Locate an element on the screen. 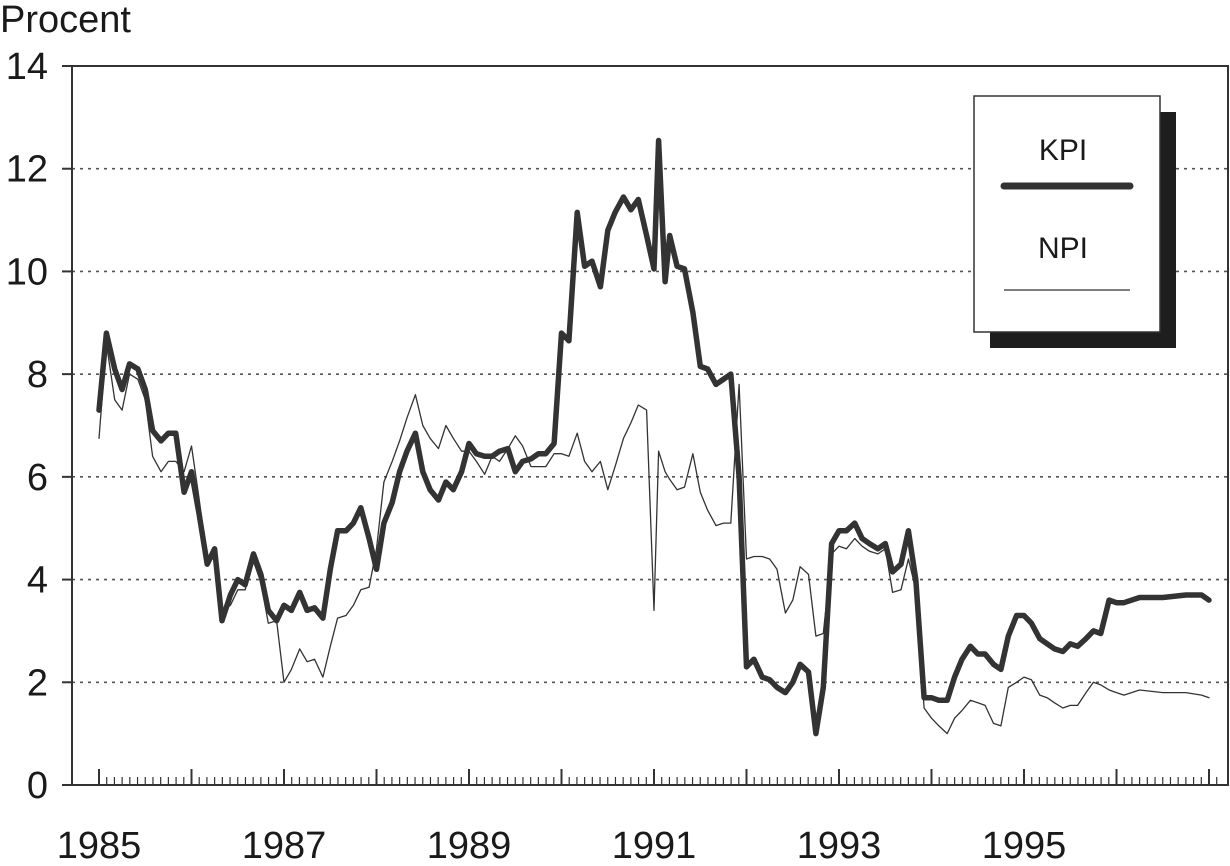  x-tick-label-1993: 1993 is located at coordinates (839, 845).